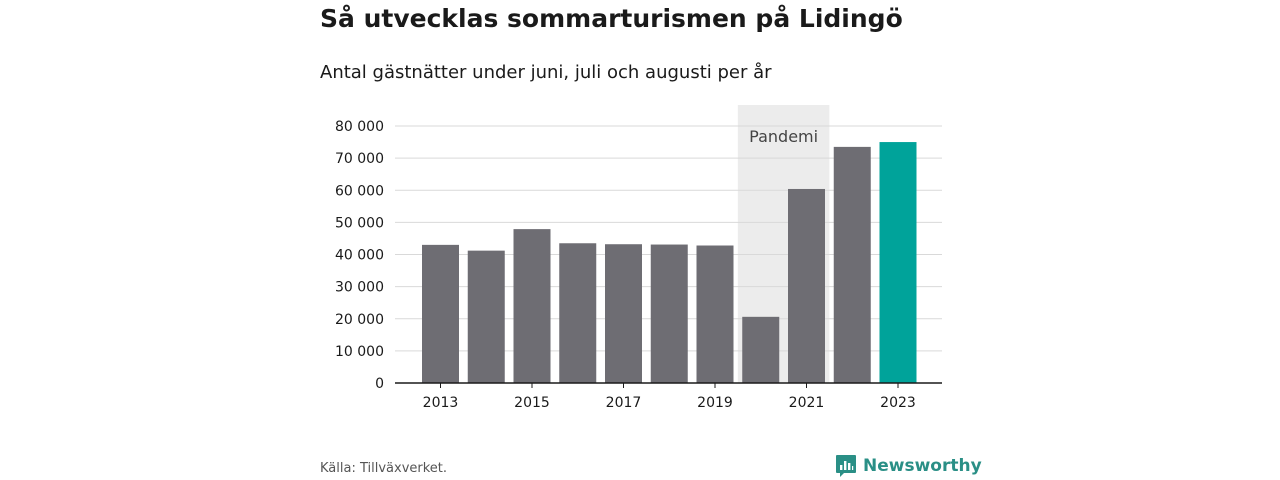 The height and width of the screenshot is (480, 1280). I want to click on bar-2016, so click(578, 313).